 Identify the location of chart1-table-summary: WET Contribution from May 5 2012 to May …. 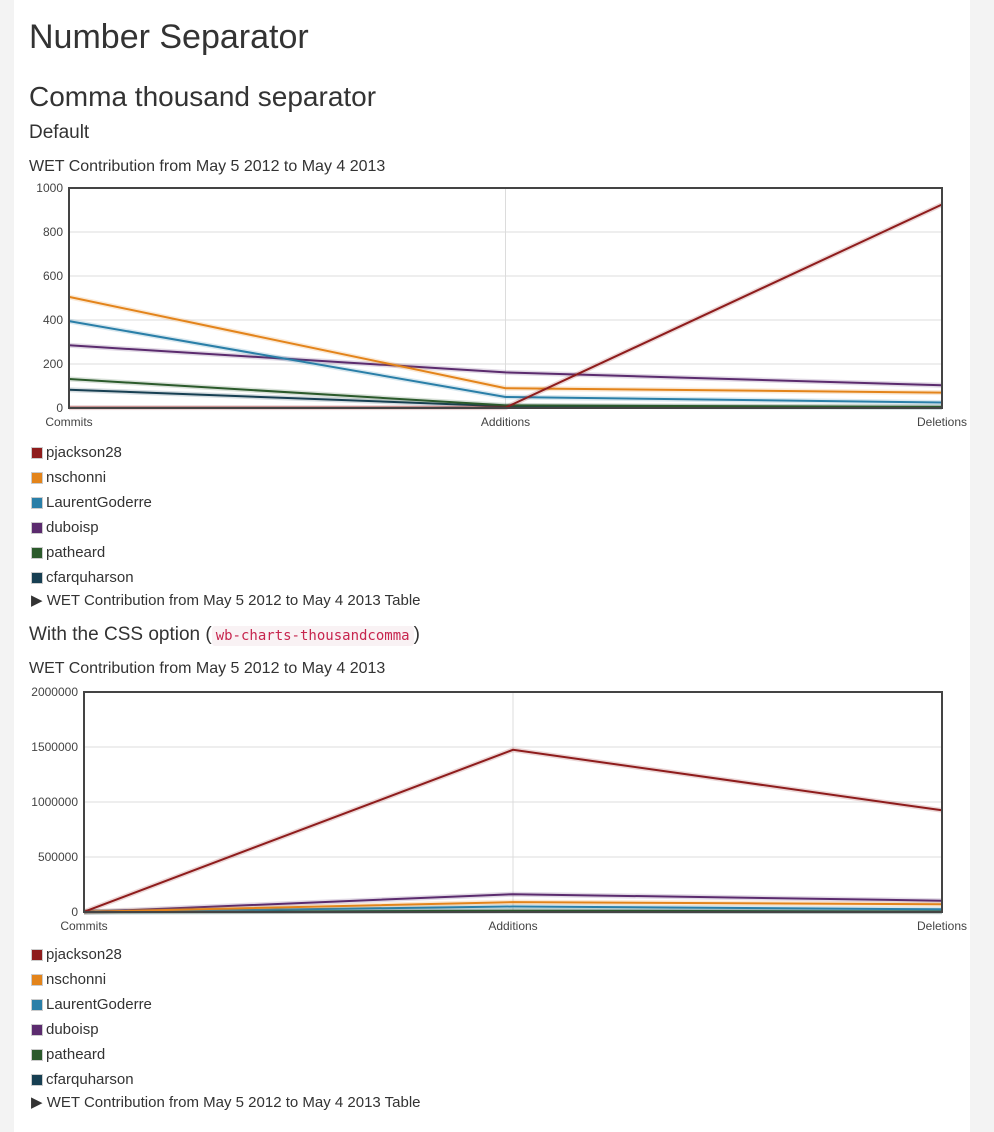
(233, 600).